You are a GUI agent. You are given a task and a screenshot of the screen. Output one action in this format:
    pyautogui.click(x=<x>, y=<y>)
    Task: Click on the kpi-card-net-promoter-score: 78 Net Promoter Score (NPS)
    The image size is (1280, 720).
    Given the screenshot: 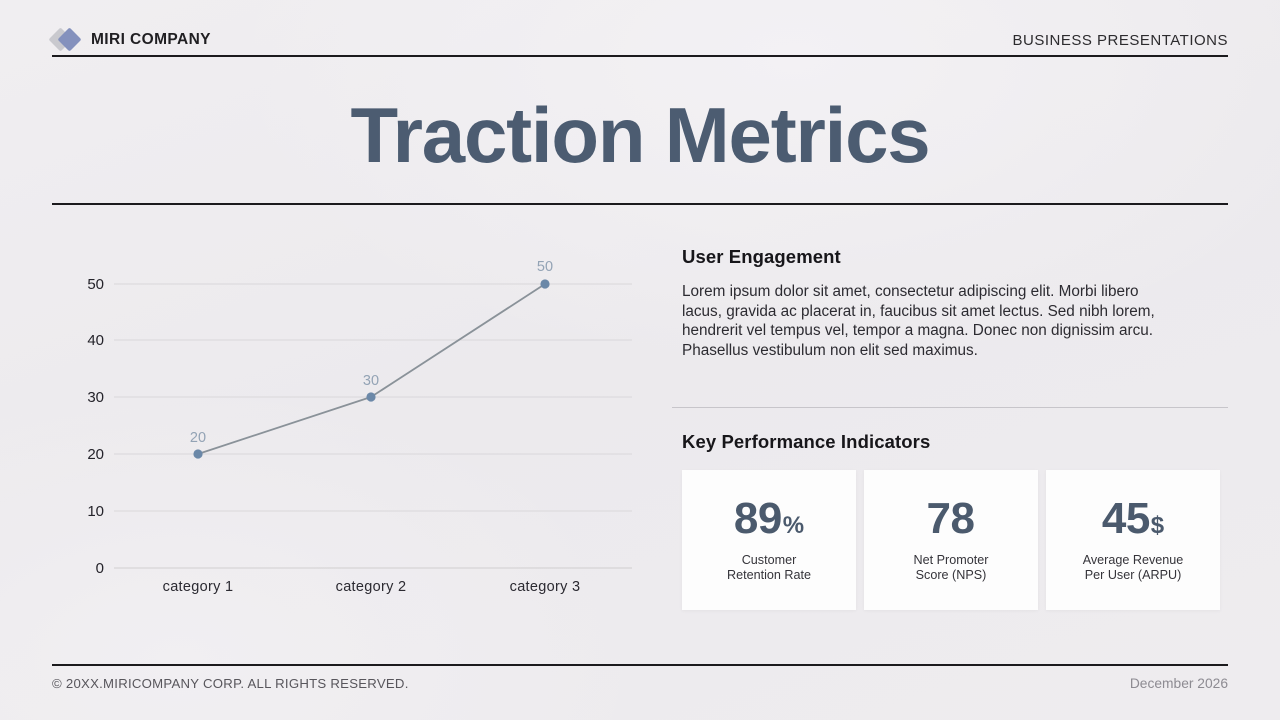 What is the action you would take?
    pyautogui.click(x=951, y=540)
    